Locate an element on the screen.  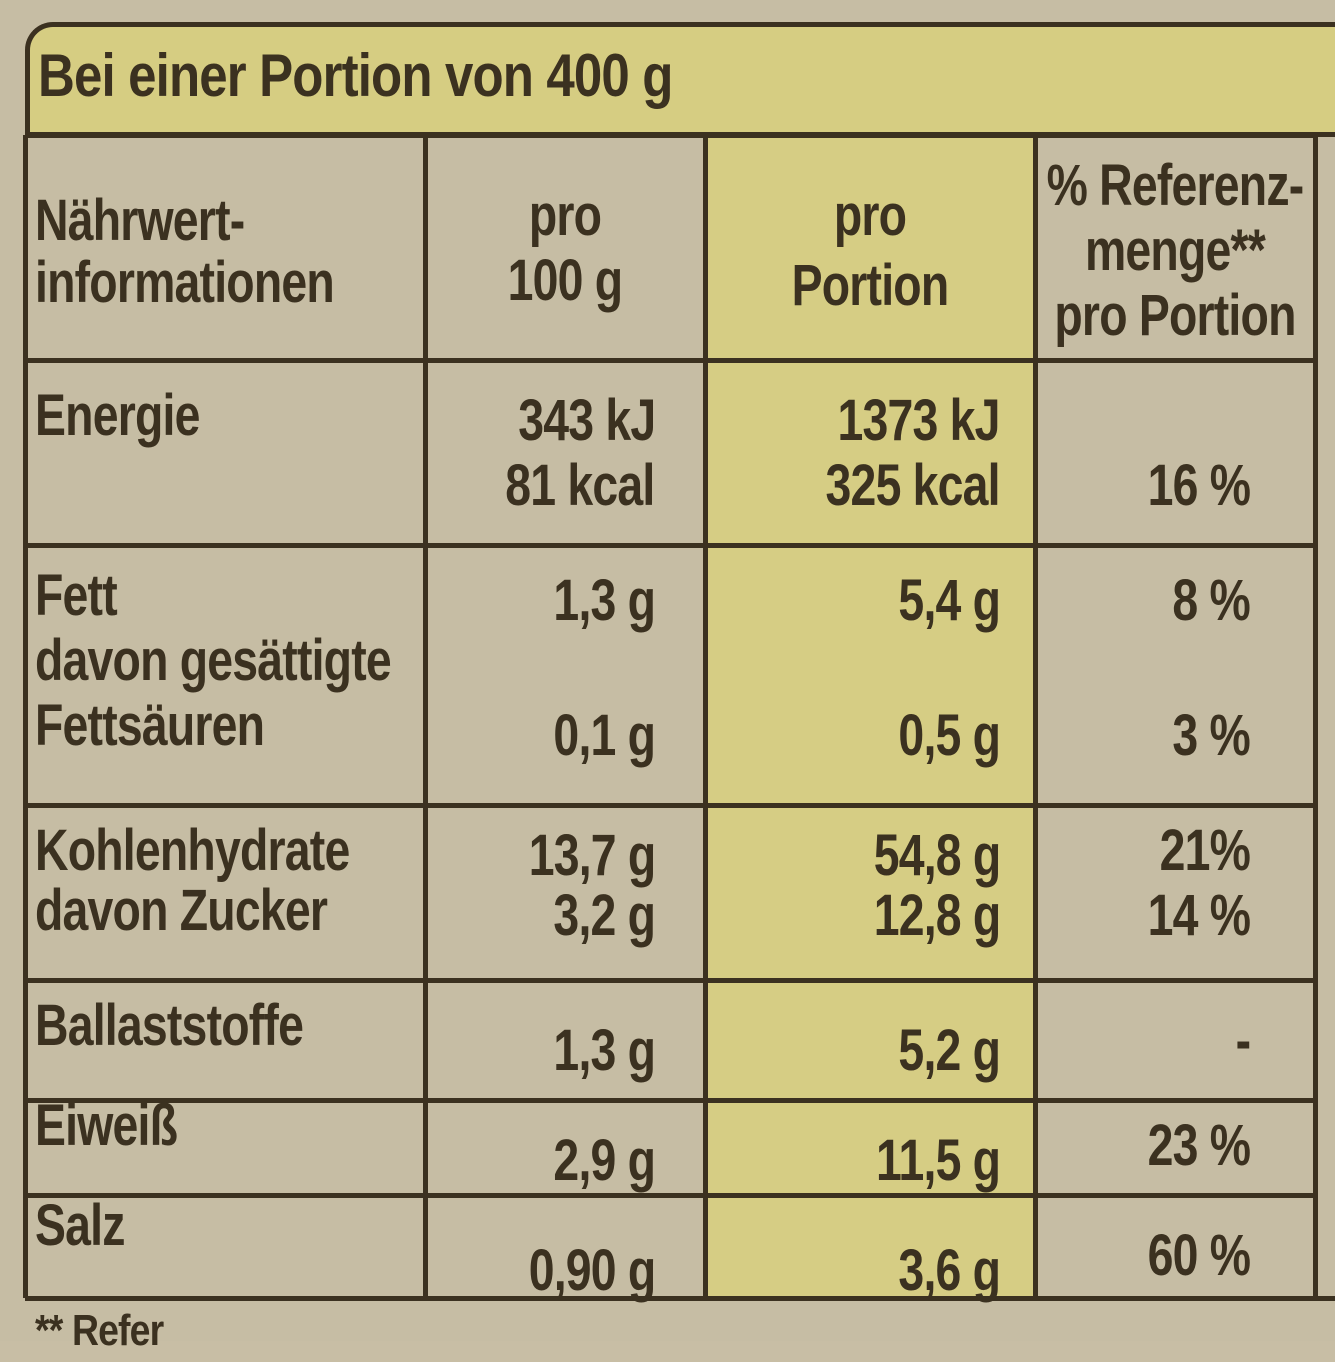
nutrient-label: Kohlenhydrate is located at coordinates (192, 850).